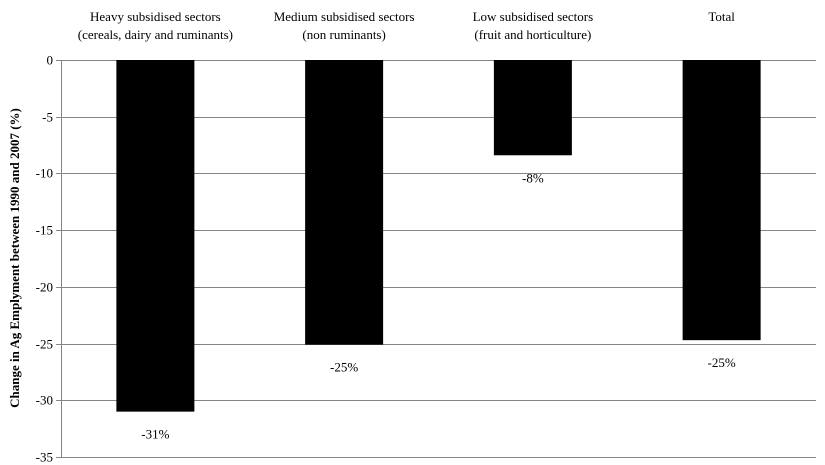 This screenshot has height=465, width=825. I want to click on category-label: Medium subsidised sectors, so click(344, 16).